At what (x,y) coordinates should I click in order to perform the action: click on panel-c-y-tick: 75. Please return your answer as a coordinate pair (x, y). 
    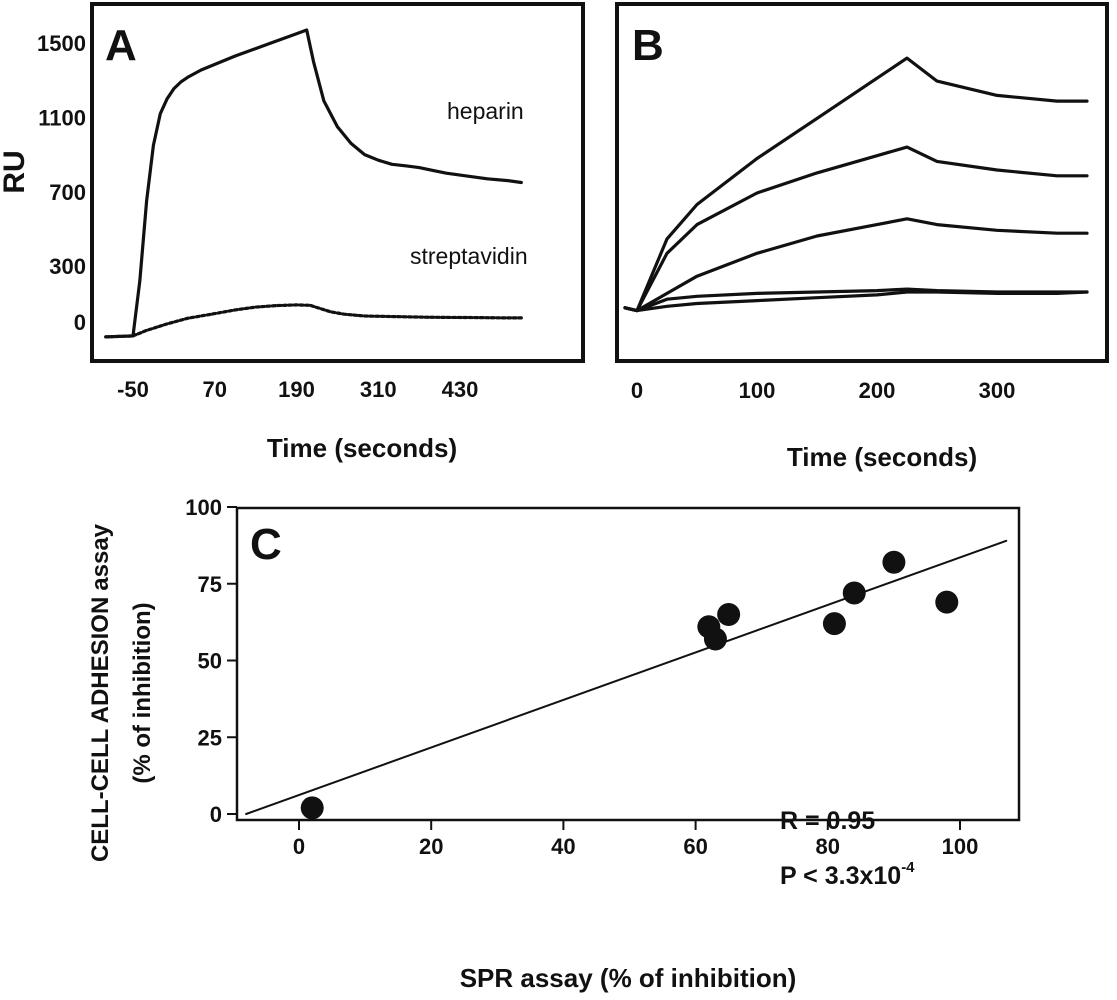
    Looking at the image, I should click on (210, 584).